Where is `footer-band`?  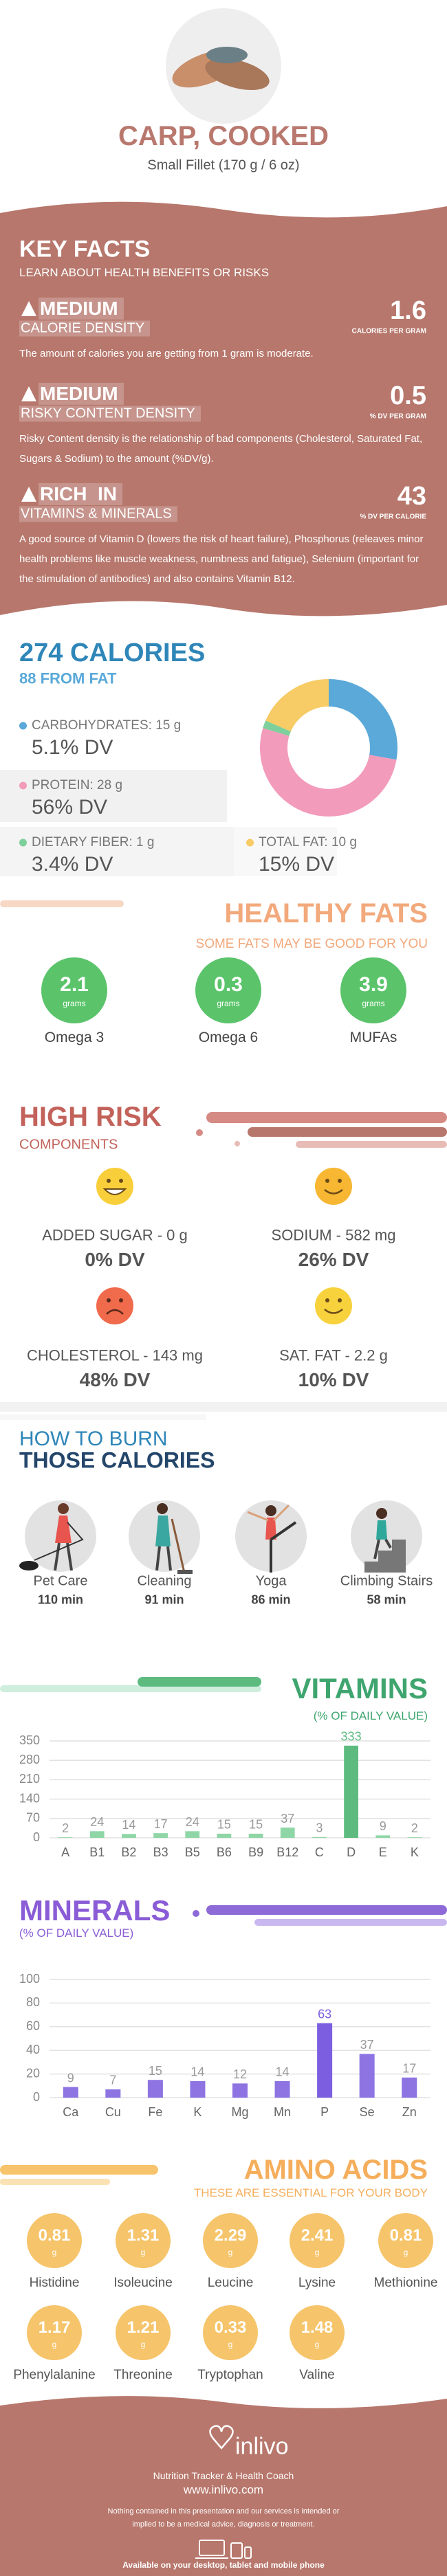
footer-band is located at coordinates (223, 2486).